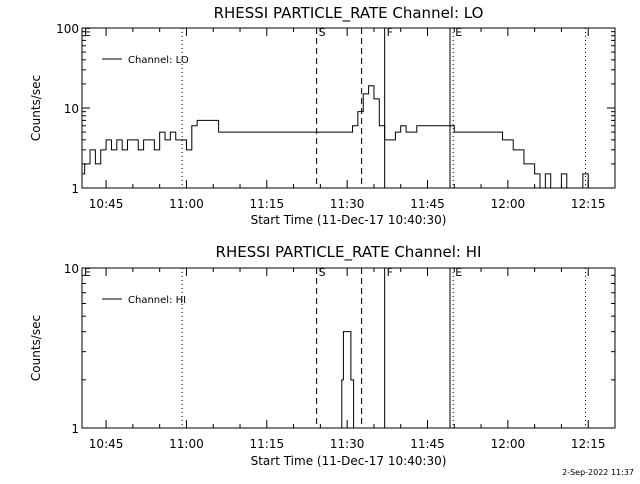 The image size is (640, 484). I want to click on chart-title: RHESSI PARTICLE_RATE Channel: HI, so click(349, 252).